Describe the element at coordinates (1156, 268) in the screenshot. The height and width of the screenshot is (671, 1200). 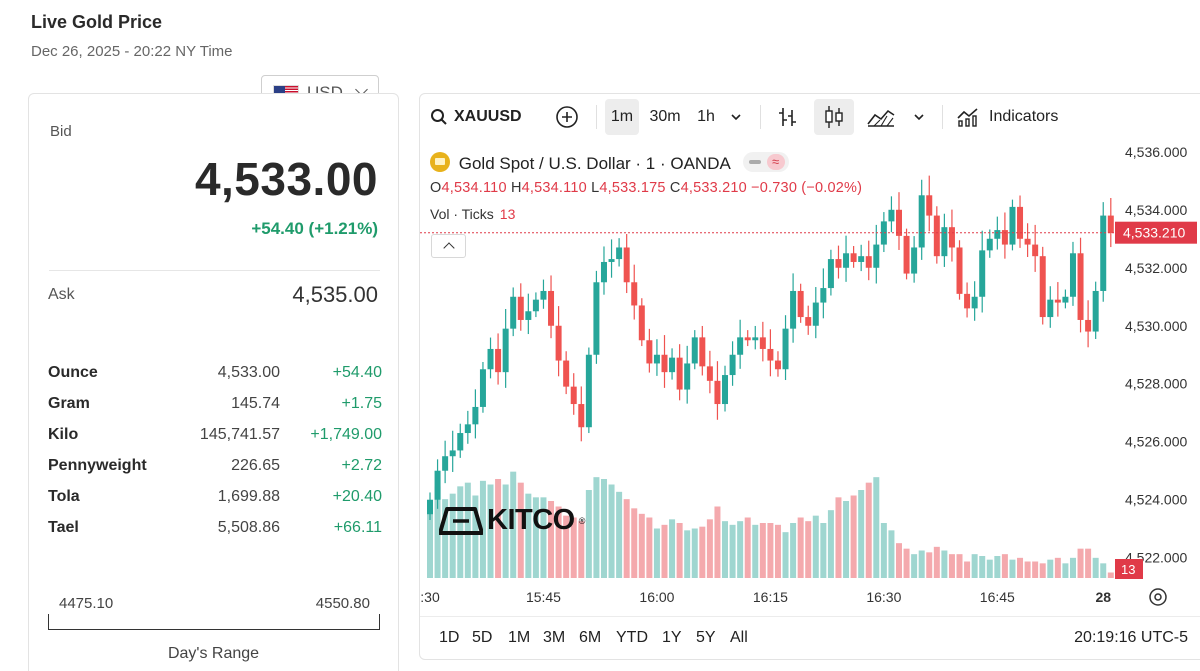
I see `price-tick-label: 4,532.000` at that location.